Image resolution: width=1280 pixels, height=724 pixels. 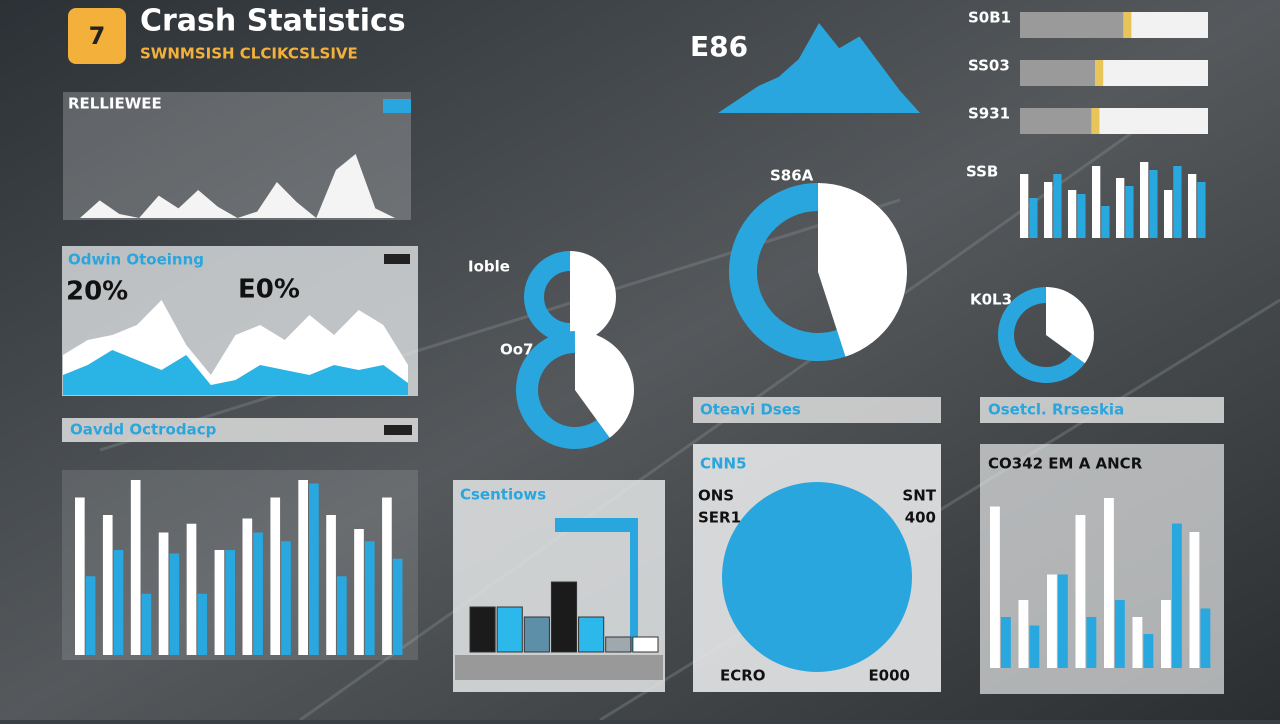 What do you see at coordinates (819, 68) in the screenshot?
I see `peak-area` at bounding box center [819, 68].